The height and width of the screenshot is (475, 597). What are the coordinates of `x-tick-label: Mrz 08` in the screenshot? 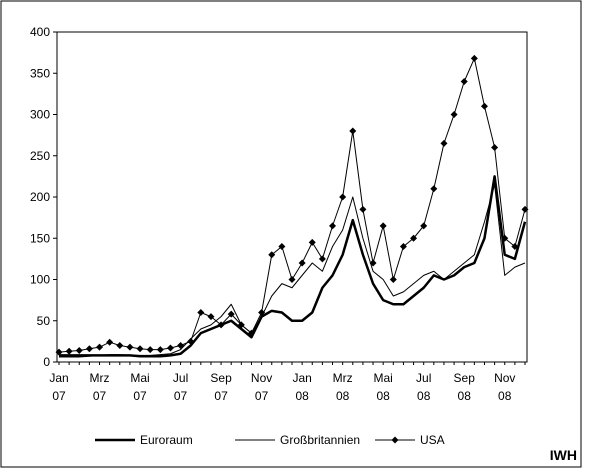 It's located at (343, 387).